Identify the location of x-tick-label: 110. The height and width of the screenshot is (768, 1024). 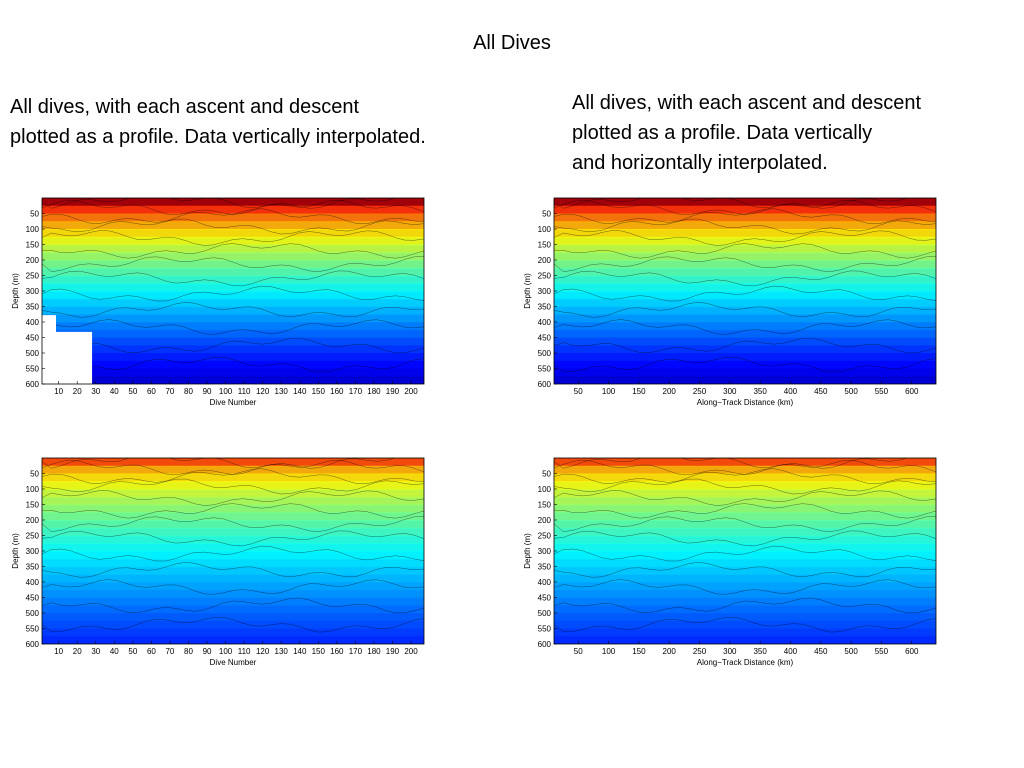
(244, 651).